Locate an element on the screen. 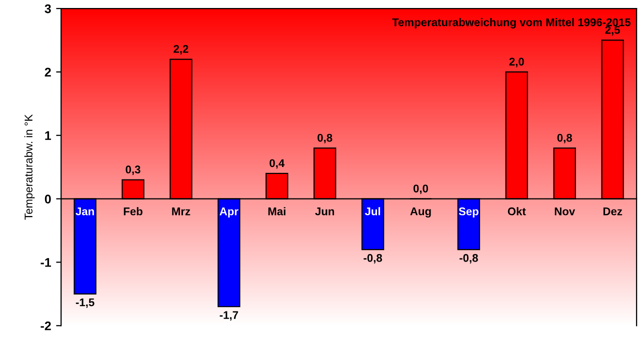 This screenshot has width=643, height=341. x-tick-label: Dez is located at coordinates (612, 212).